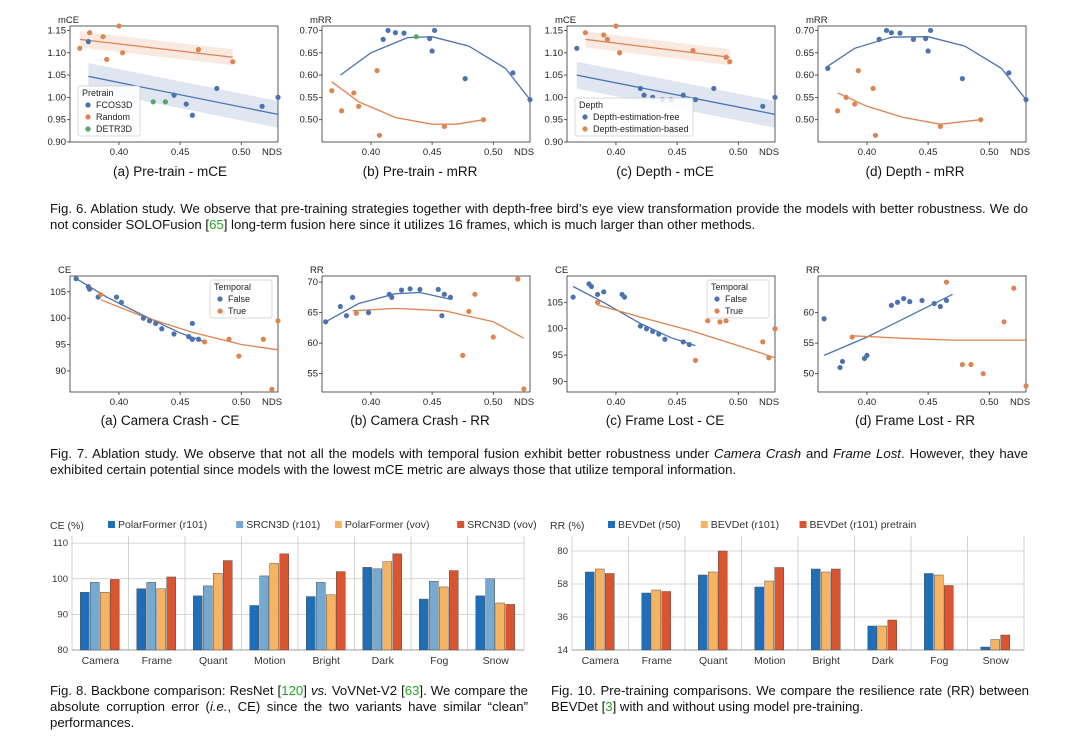  Describe the element at coordinates (432, 152) in the screenshot. I see `x-tick-label: 0.45` at that location.